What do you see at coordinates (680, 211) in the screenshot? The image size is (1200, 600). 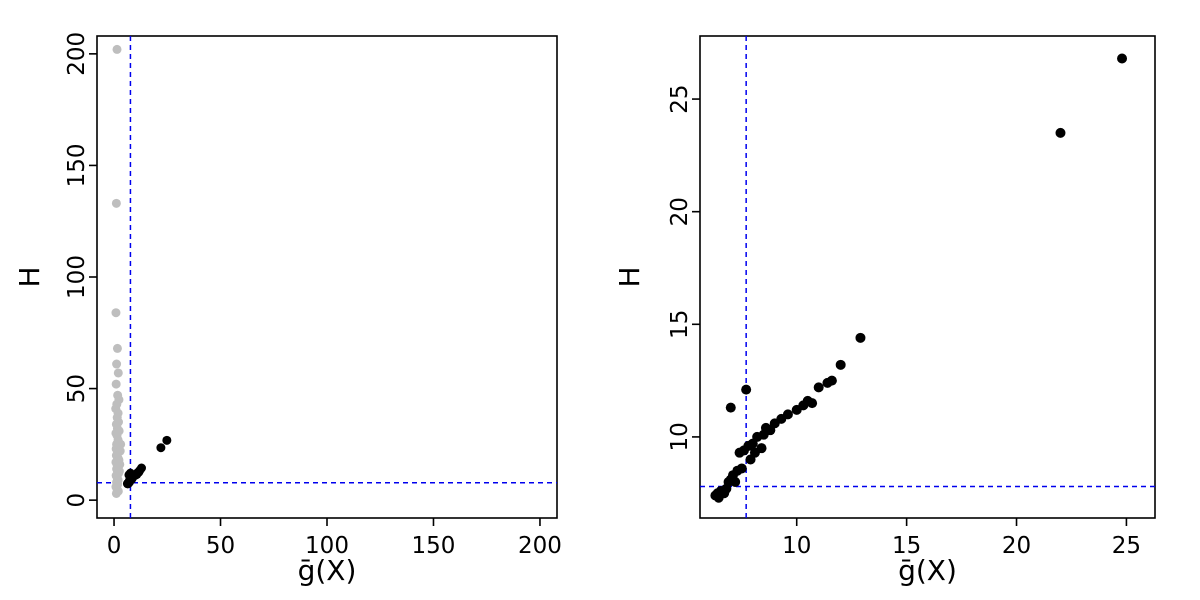 I see `y-tick-label: 20` at bounding box center [680, 211].